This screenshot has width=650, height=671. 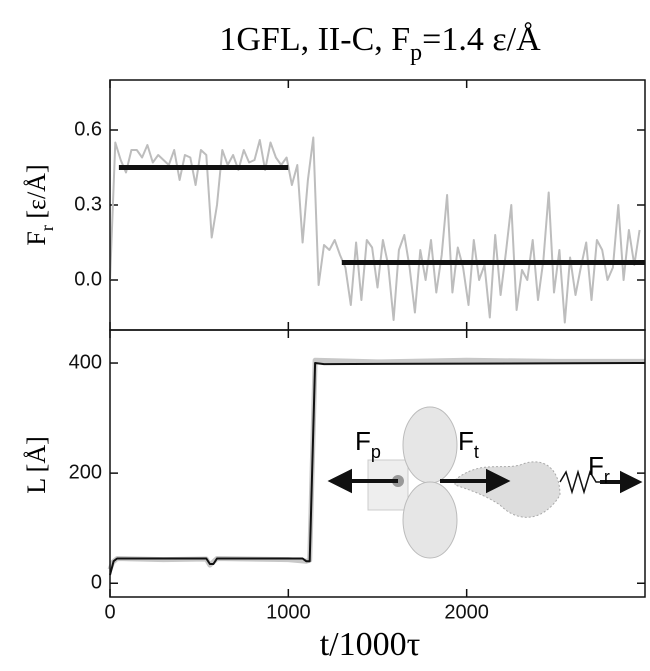 What do you see at coordinates (466, 612) in the screenshot?
I see `x-tick-label: 2000` at bounding box center [466, 612].